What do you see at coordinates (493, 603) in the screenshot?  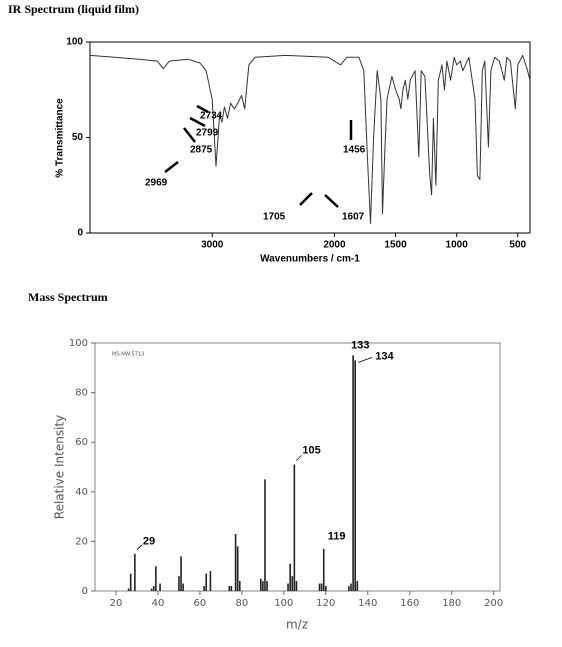 I see `x-tick-label: 200` at bounding box center [493, 603].